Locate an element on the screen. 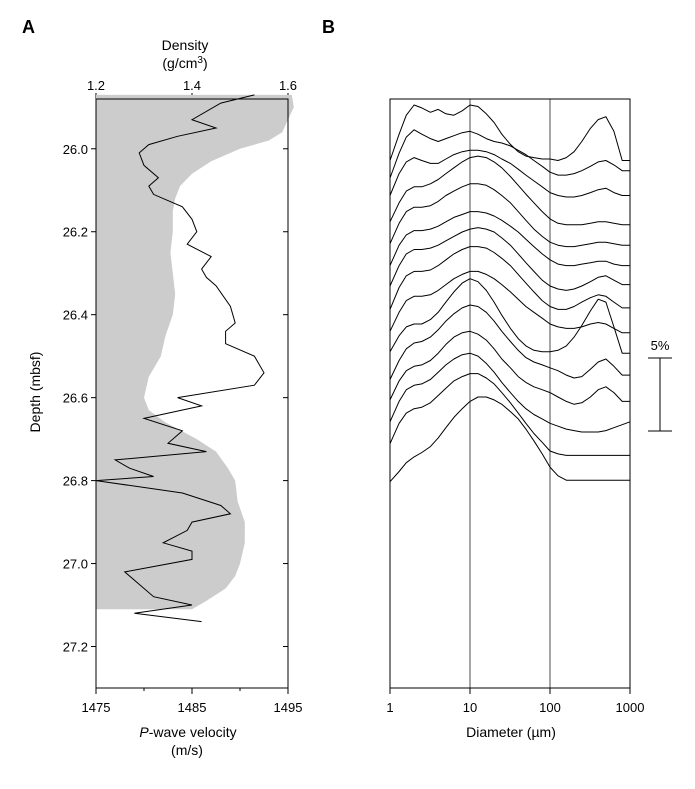  velocity-axis-unit: (m/s) is located at coordinates (187, 750).